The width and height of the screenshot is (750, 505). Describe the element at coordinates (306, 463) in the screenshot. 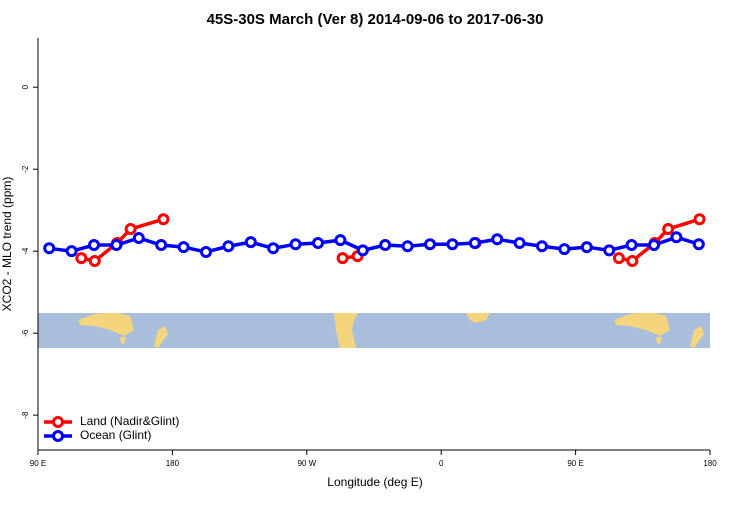

I see `x-tick-label: 90 W` at that location.